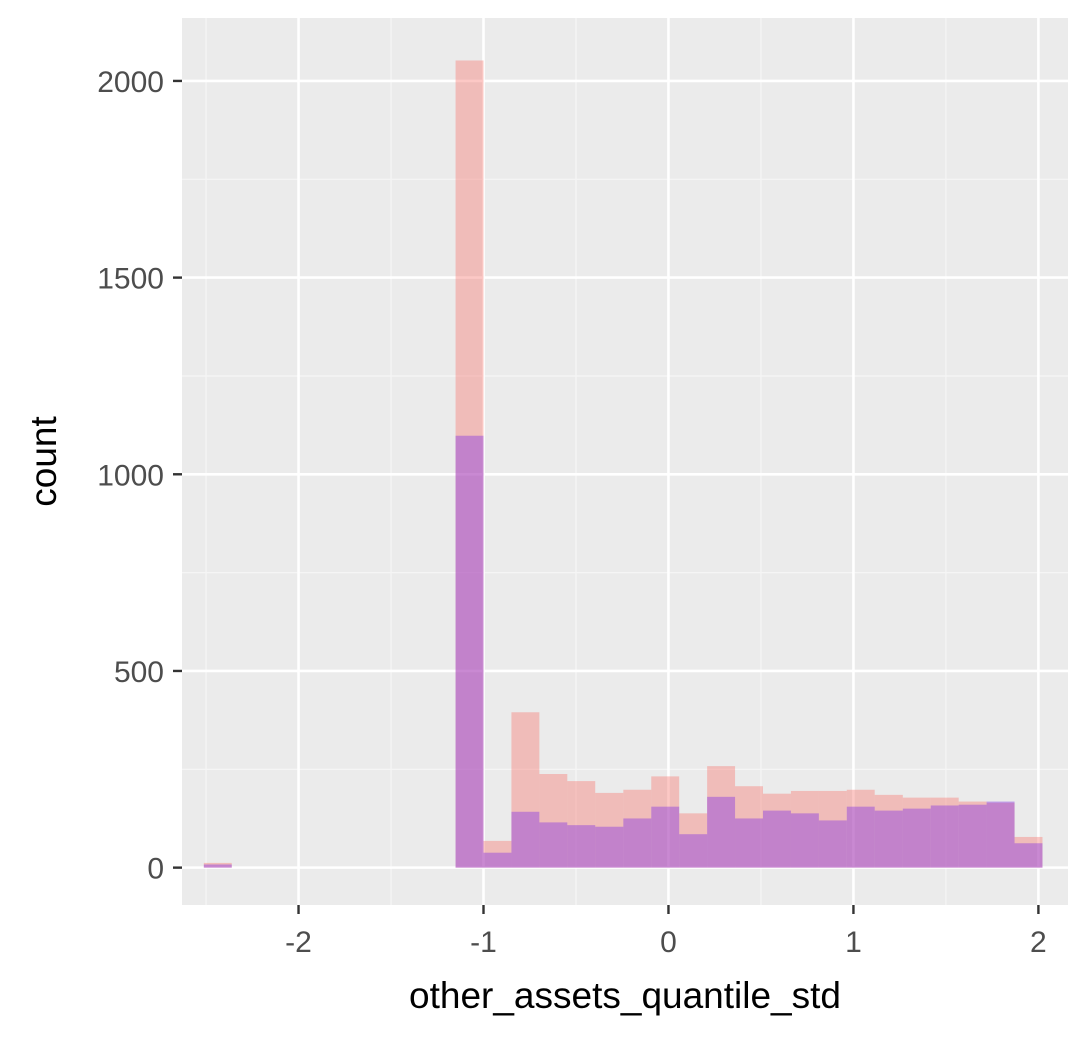 This screenshot has width=1090, height=1040. What do you see at coordinates (130, 279) in the screenshot?
I see `y-axis-tick-label: 1500` at bounding box center [130, 279].